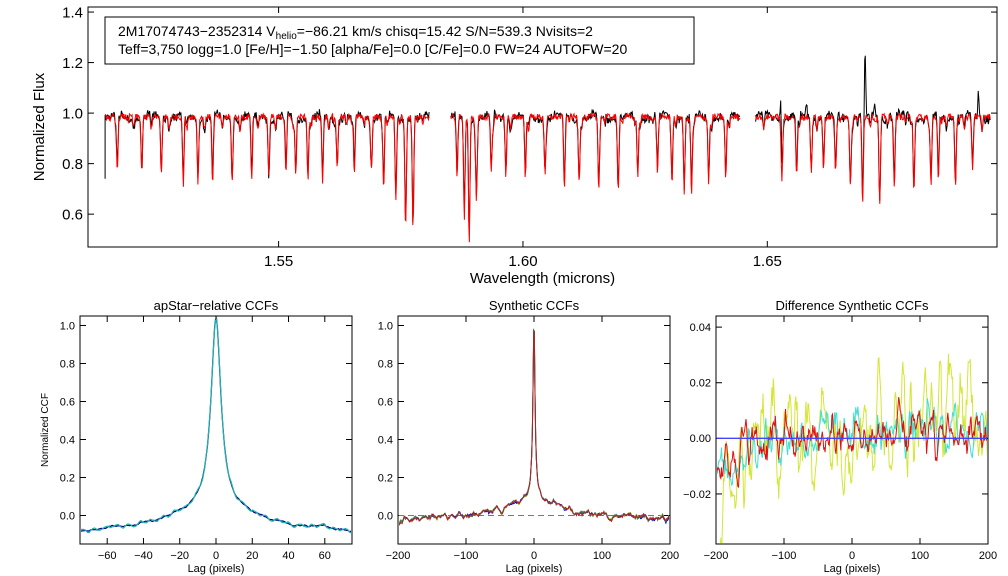 The height and width of the screenshot is (576, 1008). Describe the element at coordinates (385, 440) in the screenshot. I see `synthetic-ccf-ytick-label: 0.4` at that location.